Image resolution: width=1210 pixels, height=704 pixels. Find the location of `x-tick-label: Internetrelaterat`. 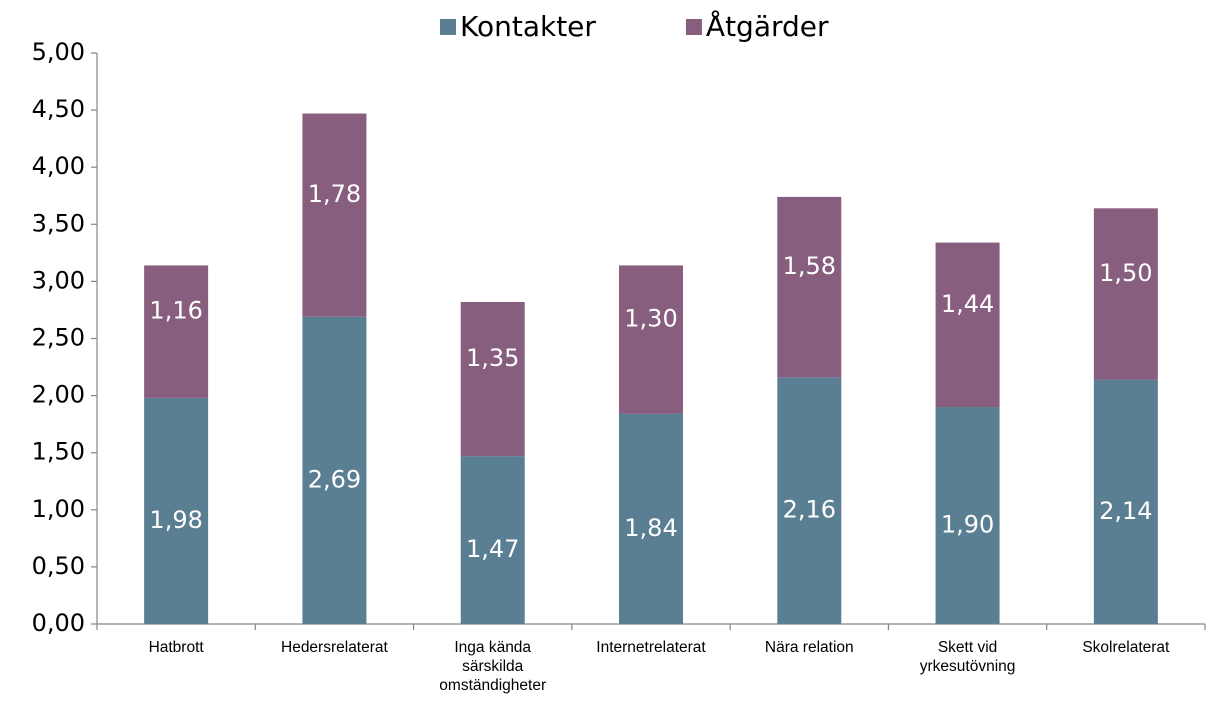

x-tick-label: Internetrelaterat is located at coordinates (651, 647).